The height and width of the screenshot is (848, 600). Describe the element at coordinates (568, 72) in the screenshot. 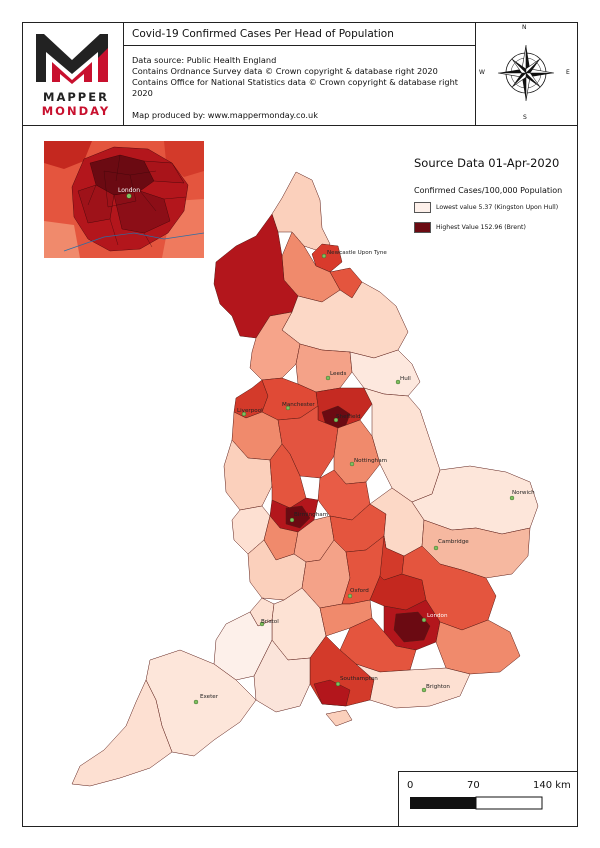

I see `compass-e-label: E` at that location.